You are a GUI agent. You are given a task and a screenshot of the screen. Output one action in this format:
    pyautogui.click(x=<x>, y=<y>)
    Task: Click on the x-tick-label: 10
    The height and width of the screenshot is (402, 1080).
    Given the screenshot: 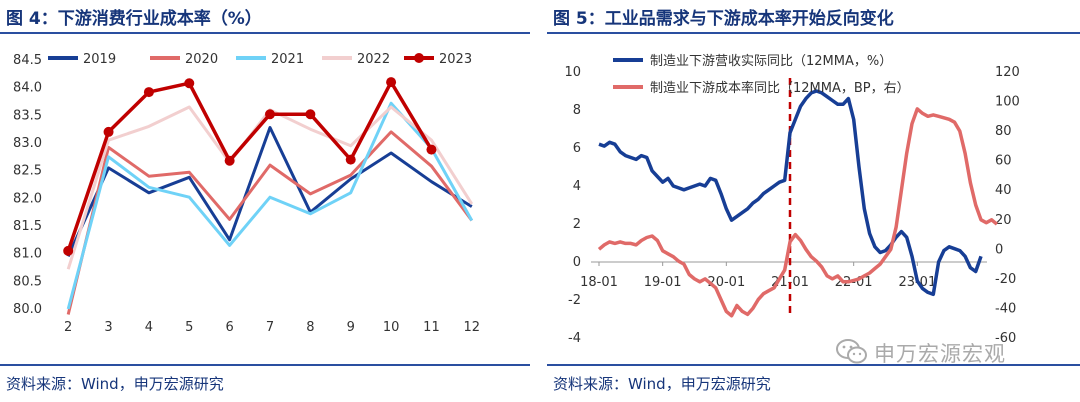 What is the action you would take?
    pyautogui.click(x=391, y=327)
    